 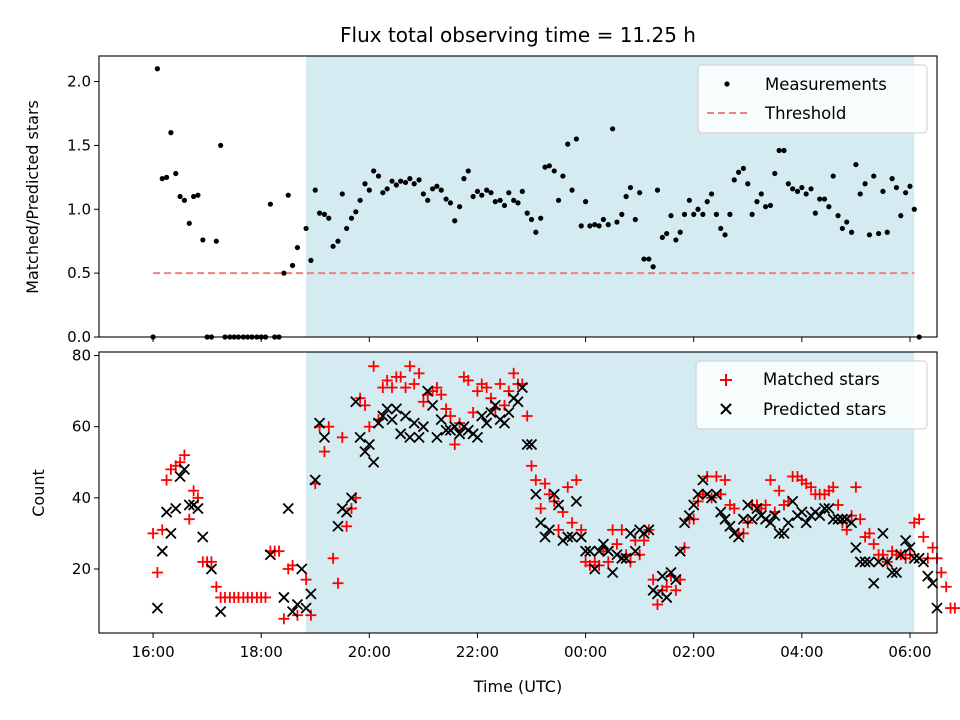 I want to click on bottom-legend: Matched stars Predicted stars, so click(x=811, y=395).